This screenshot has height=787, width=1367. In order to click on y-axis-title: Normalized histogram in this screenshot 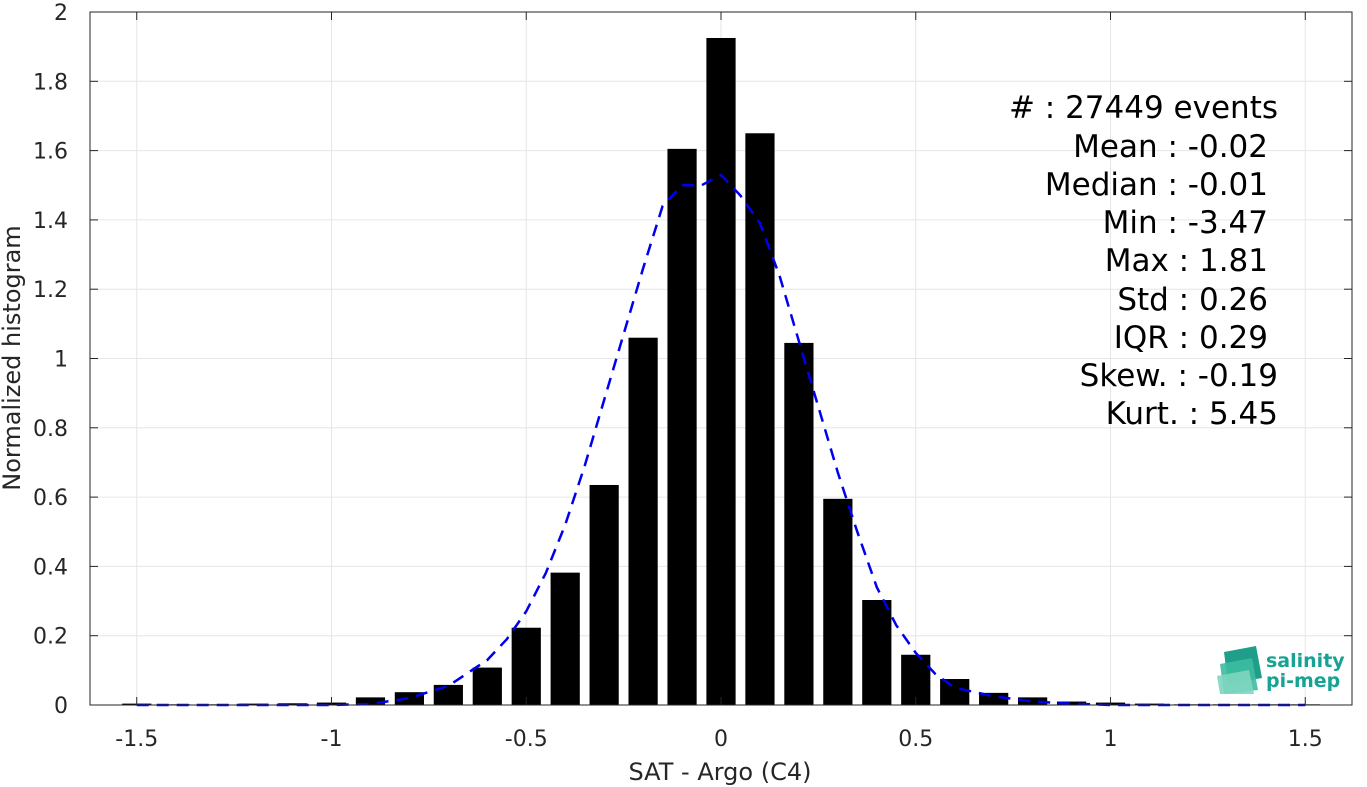, I will do `click(13, 357)`.